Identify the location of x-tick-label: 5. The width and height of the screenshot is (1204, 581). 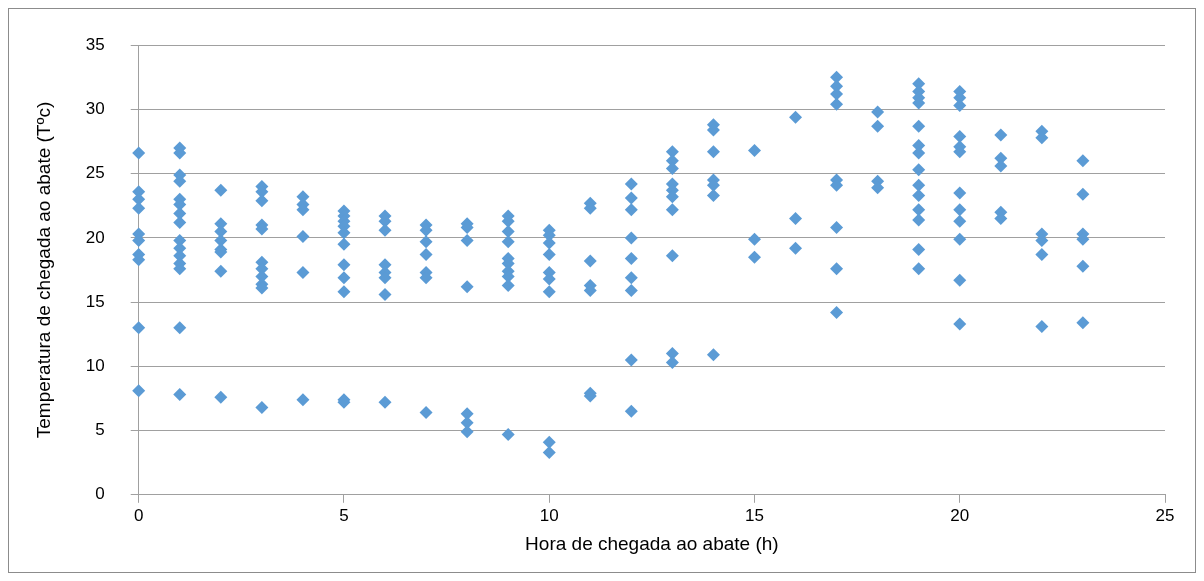
(344, 515).